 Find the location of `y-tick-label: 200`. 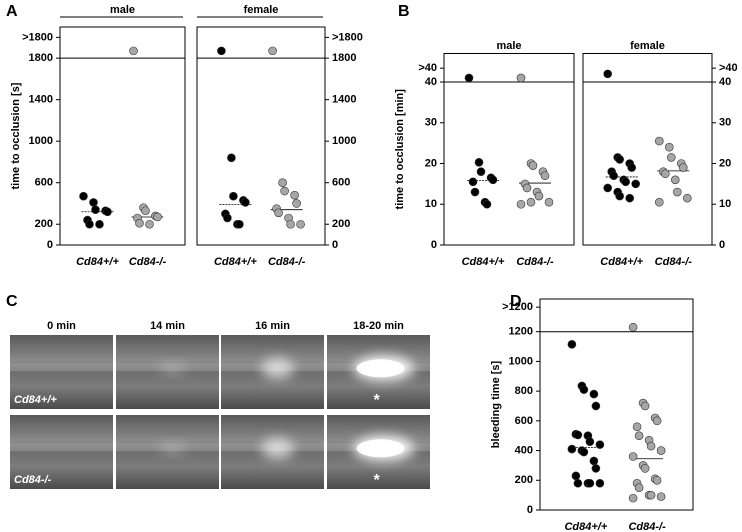

y-tick-label: 200 is located at coordinates (341, 224).